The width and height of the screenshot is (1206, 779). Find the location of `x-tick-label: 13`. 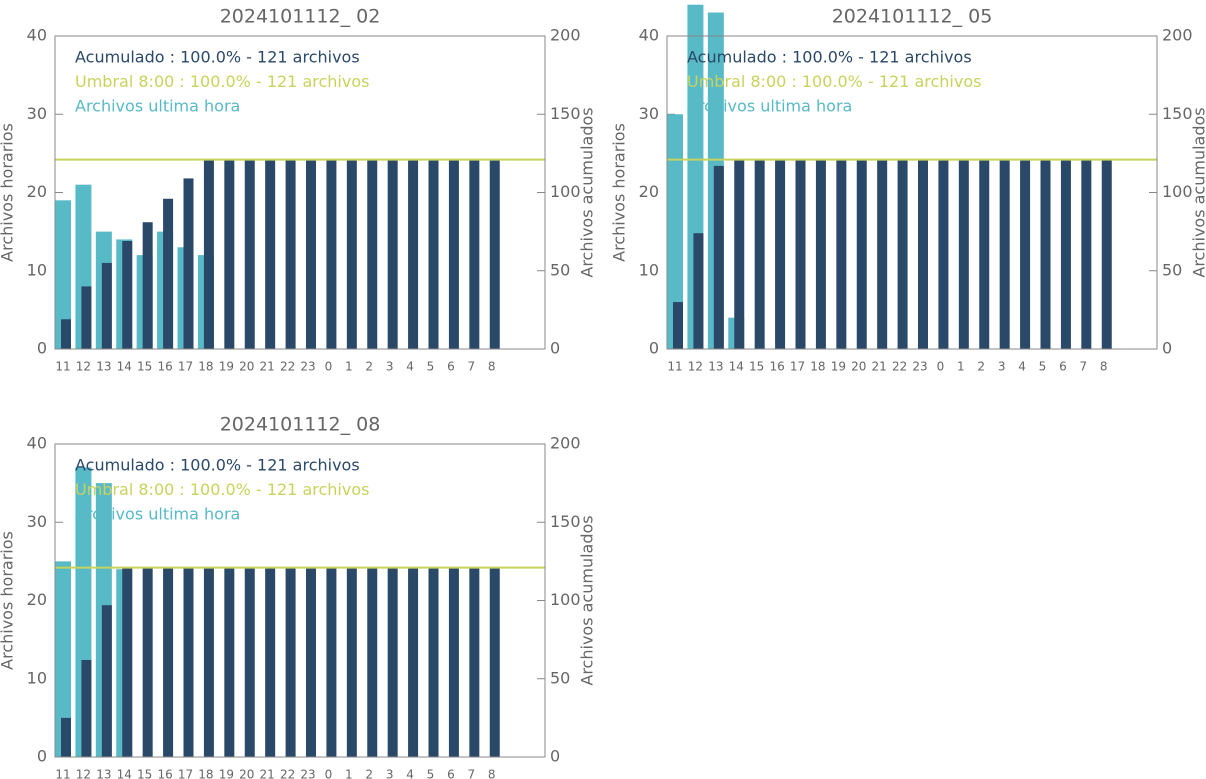

x-tick-label: 13 is located at coordinates (715, 367).